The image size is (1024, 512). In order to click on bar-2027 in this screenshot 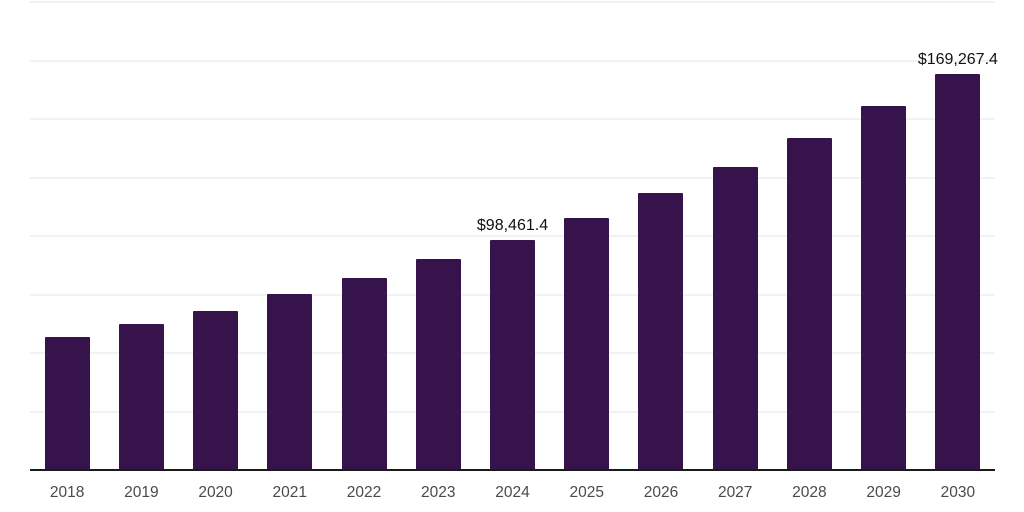, I will do `click(735, 318)`.